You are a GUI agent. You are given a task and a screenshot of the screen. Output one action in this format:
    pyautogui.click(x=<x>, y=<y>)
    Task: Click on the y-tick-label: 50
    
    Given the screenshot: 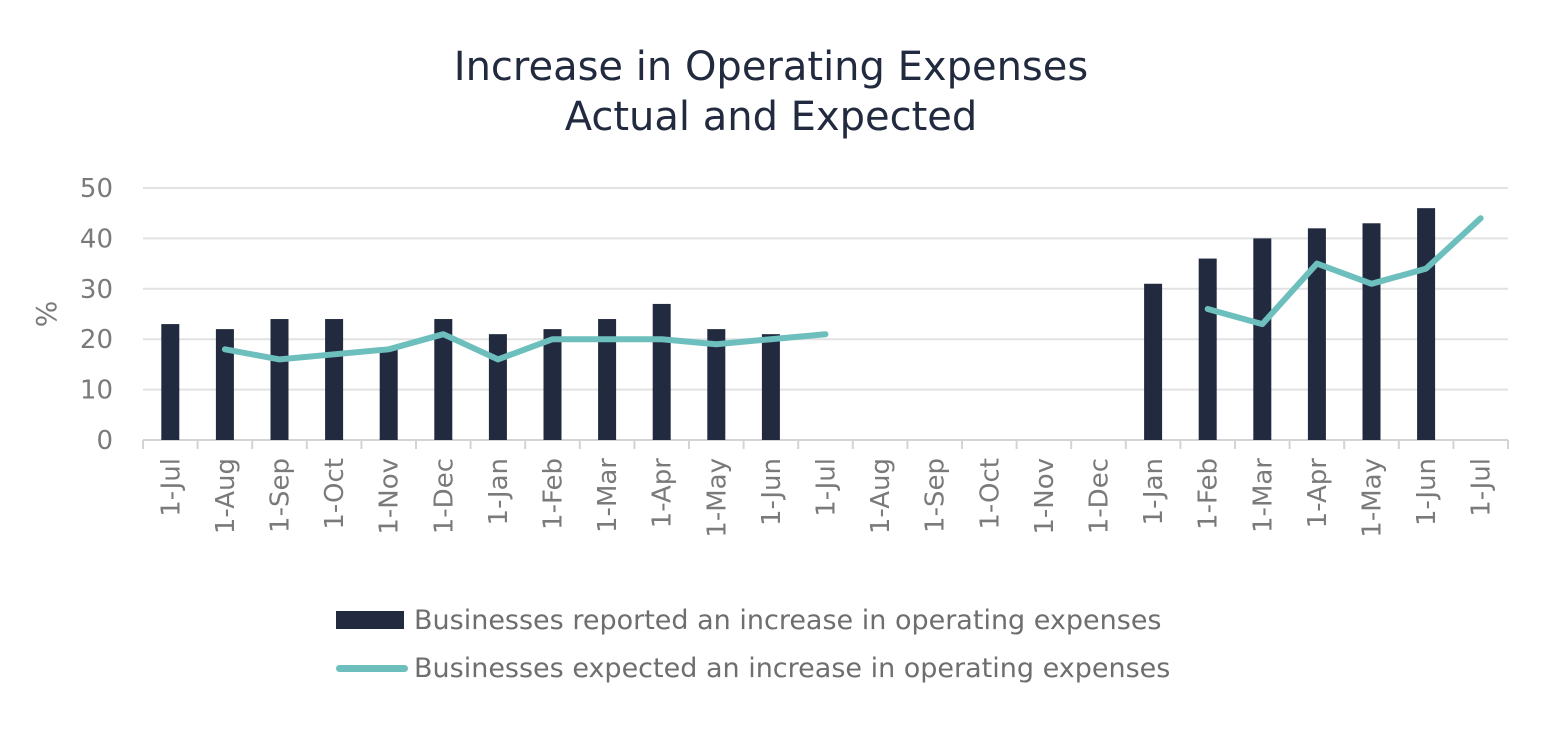 What is the action you would take?
    pyautogui.click(x=96, y=189)
    